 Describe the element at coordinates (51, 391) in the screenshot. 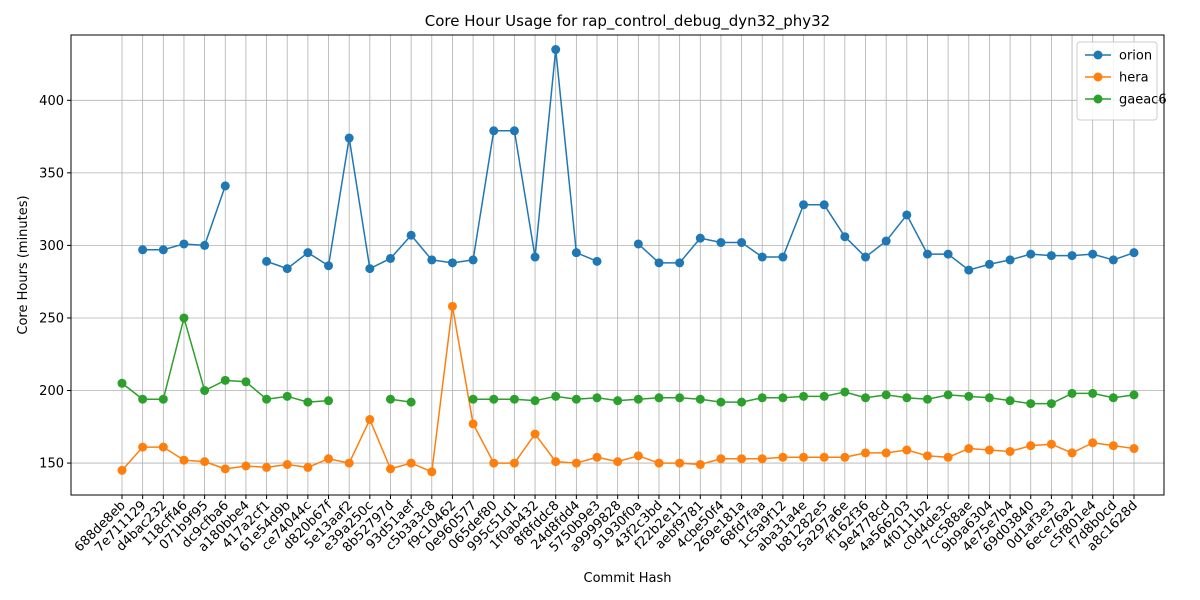

I see `y-tick-label: 200` at that location.